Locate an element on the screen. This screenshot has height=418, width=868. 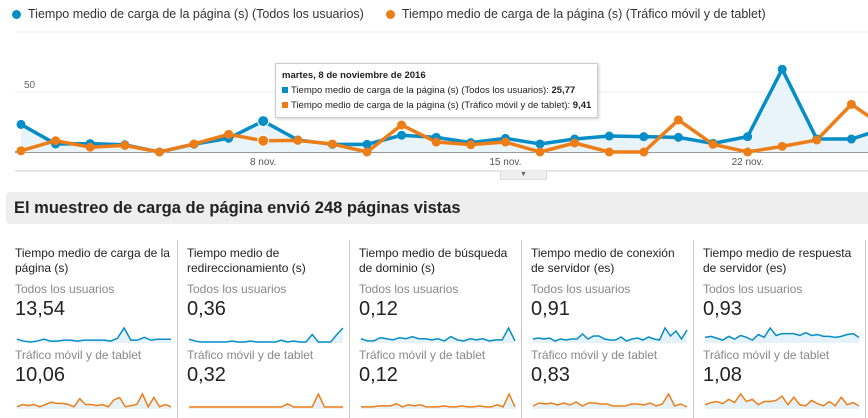
tooltip-title: martes, 8 de noviembre de 2016 is located at coordinates (354, 75).